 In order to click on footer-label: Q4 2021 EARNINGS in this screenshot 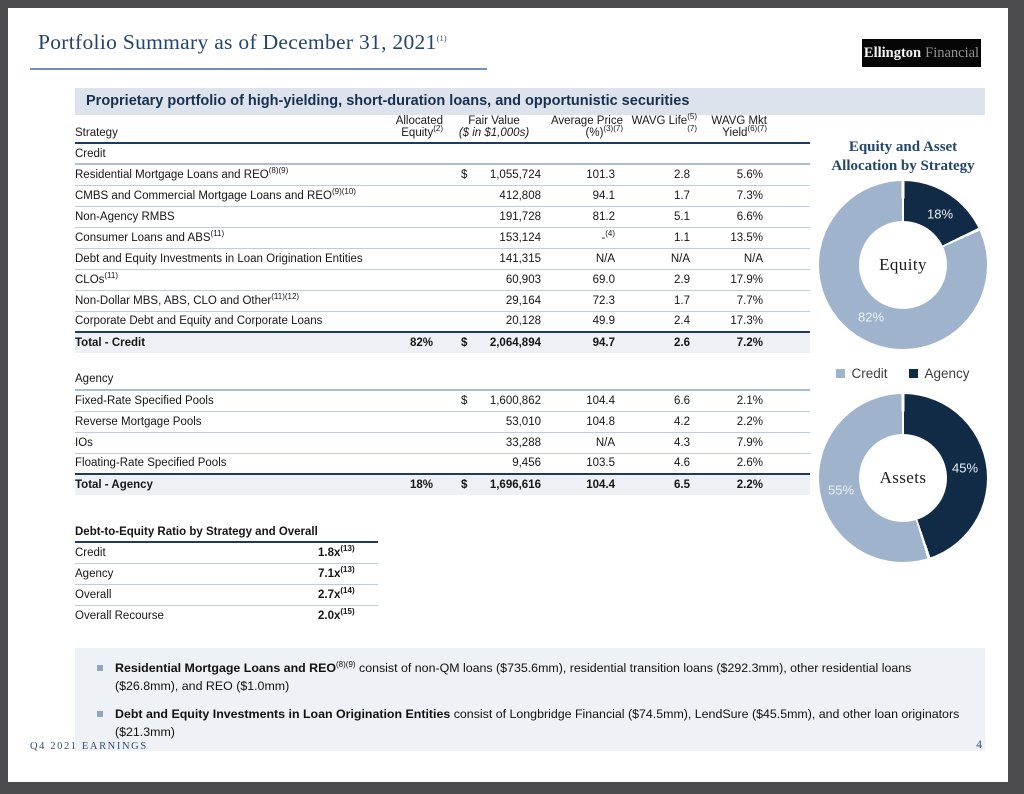, I will do `click(89, 746)`.